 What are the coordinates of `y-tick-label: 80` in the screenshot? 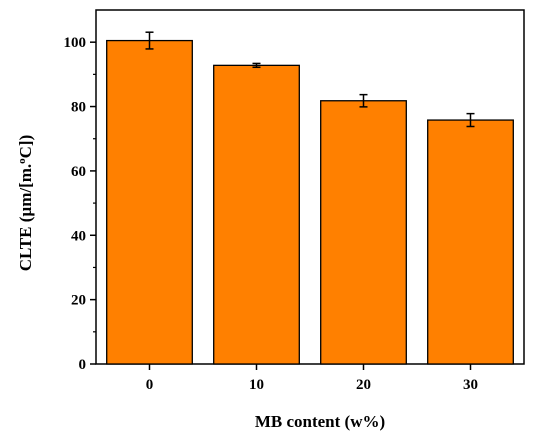 It's located at (78, 108).